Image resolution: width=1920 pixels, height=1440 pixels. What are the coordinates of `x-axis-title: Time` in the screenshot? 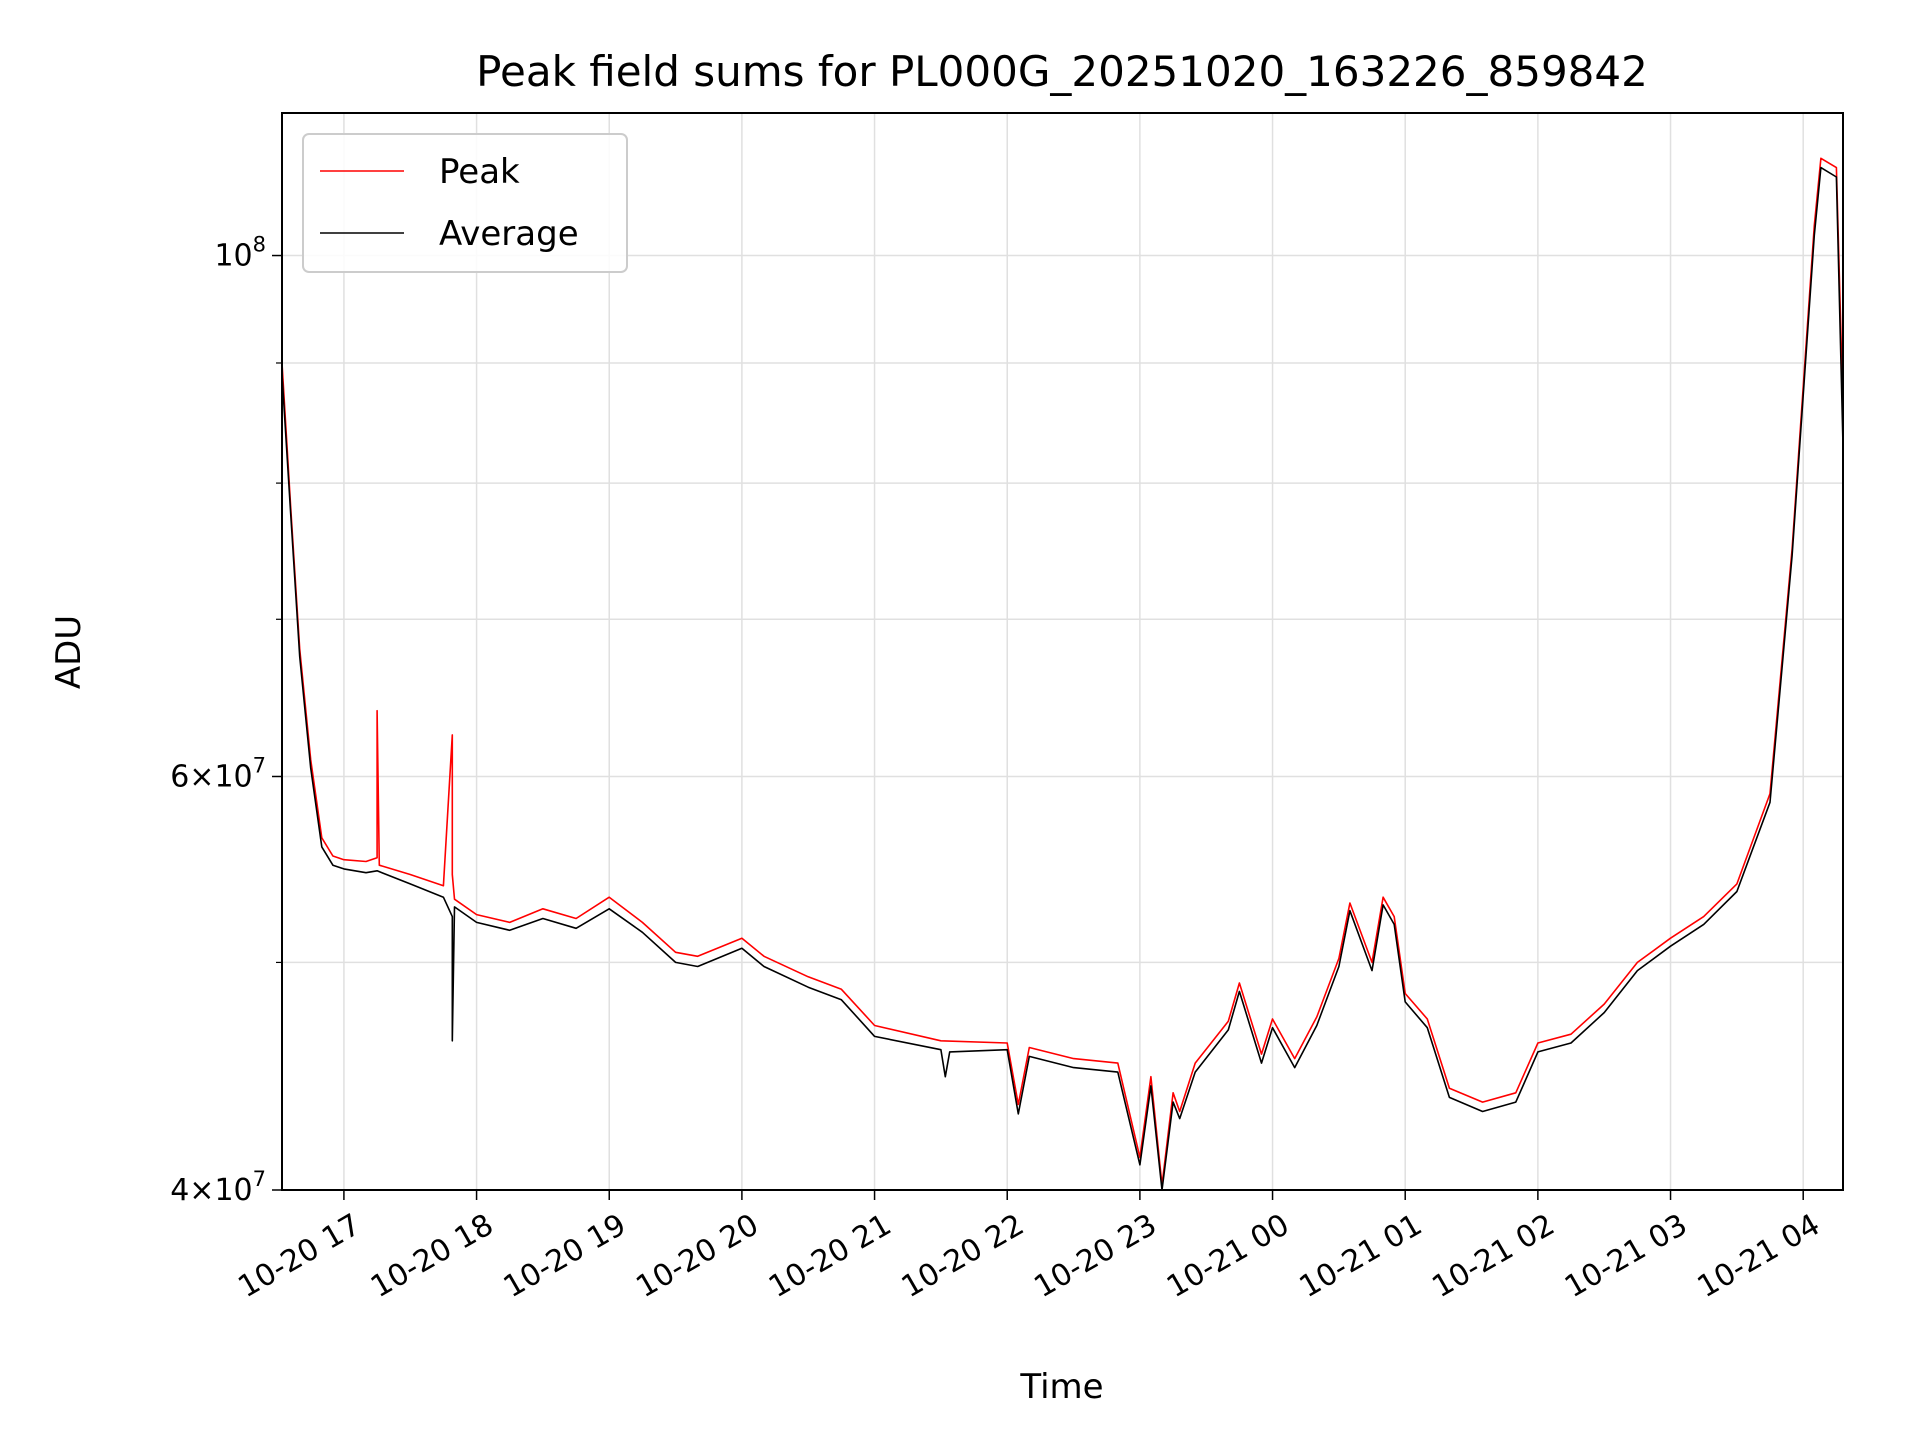 It's located at (1061, 1387).